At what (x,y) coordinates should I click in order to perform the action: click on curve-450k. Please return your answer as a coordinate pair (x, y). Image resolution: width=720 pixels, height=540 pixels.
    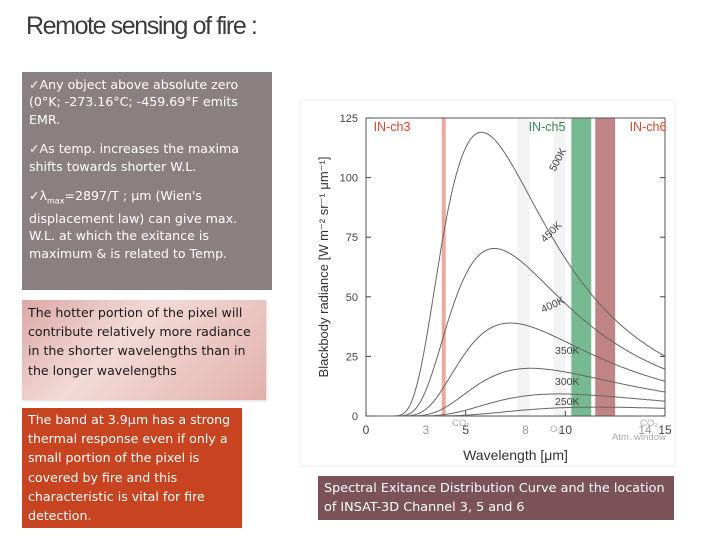
    Looking at the image, I should click on (522, 332).